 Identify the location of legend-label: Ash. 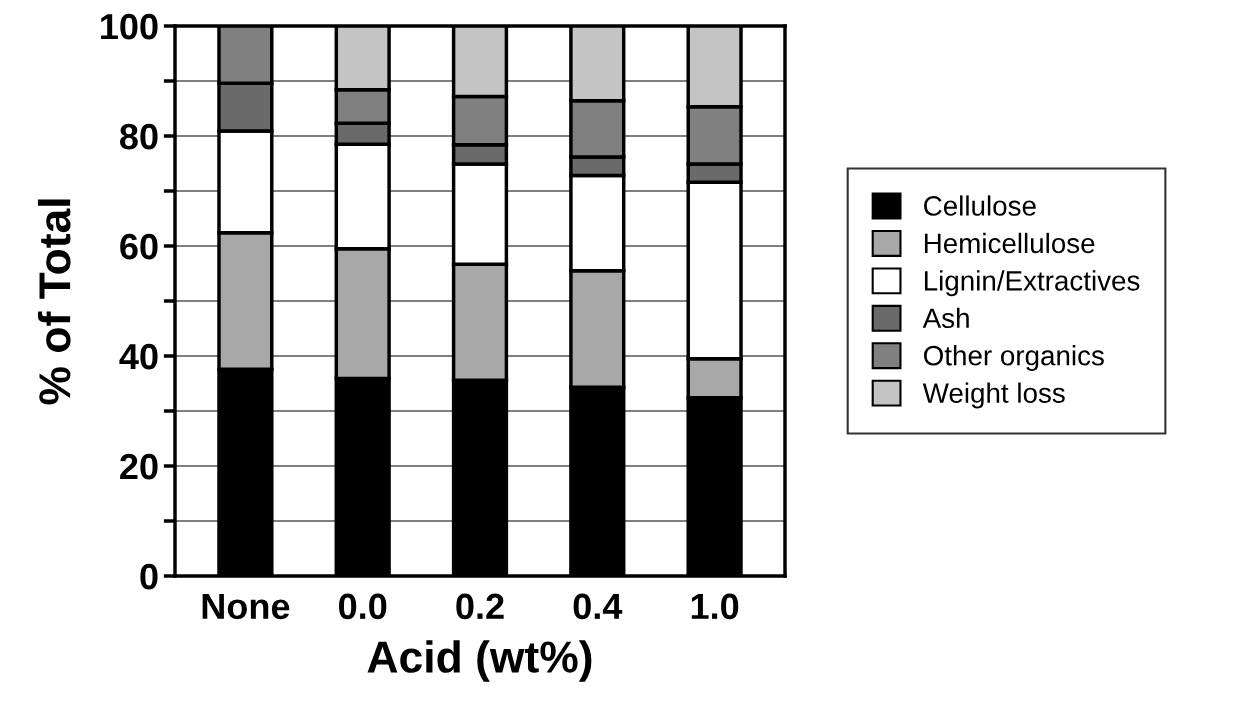
(945, 318).